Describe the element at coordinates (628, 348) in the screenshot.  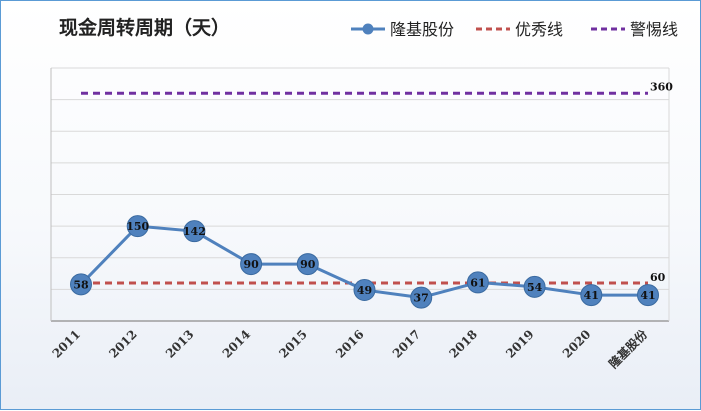
I see `x-tick-label: 隆基股份` at that location.